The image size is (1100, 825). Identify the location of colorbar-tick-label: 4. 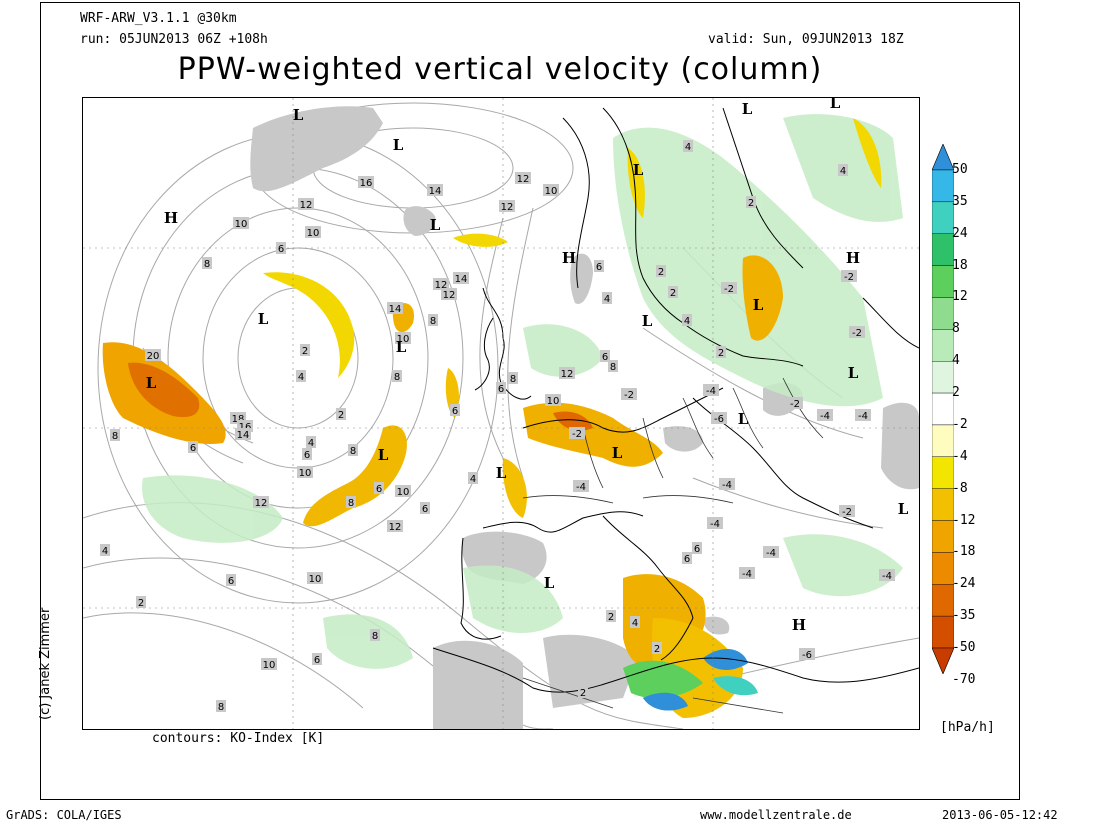
(956, 361).